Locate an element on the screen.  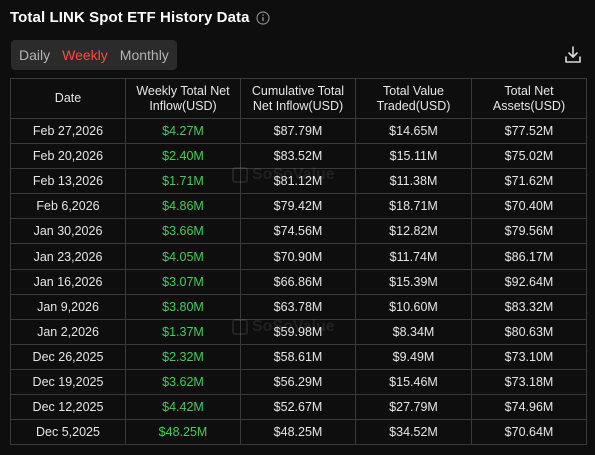
table-row: Dec 12,2025 $4.42M $52.67M $27.79M $74.96M is located at coordinates (298, 407).